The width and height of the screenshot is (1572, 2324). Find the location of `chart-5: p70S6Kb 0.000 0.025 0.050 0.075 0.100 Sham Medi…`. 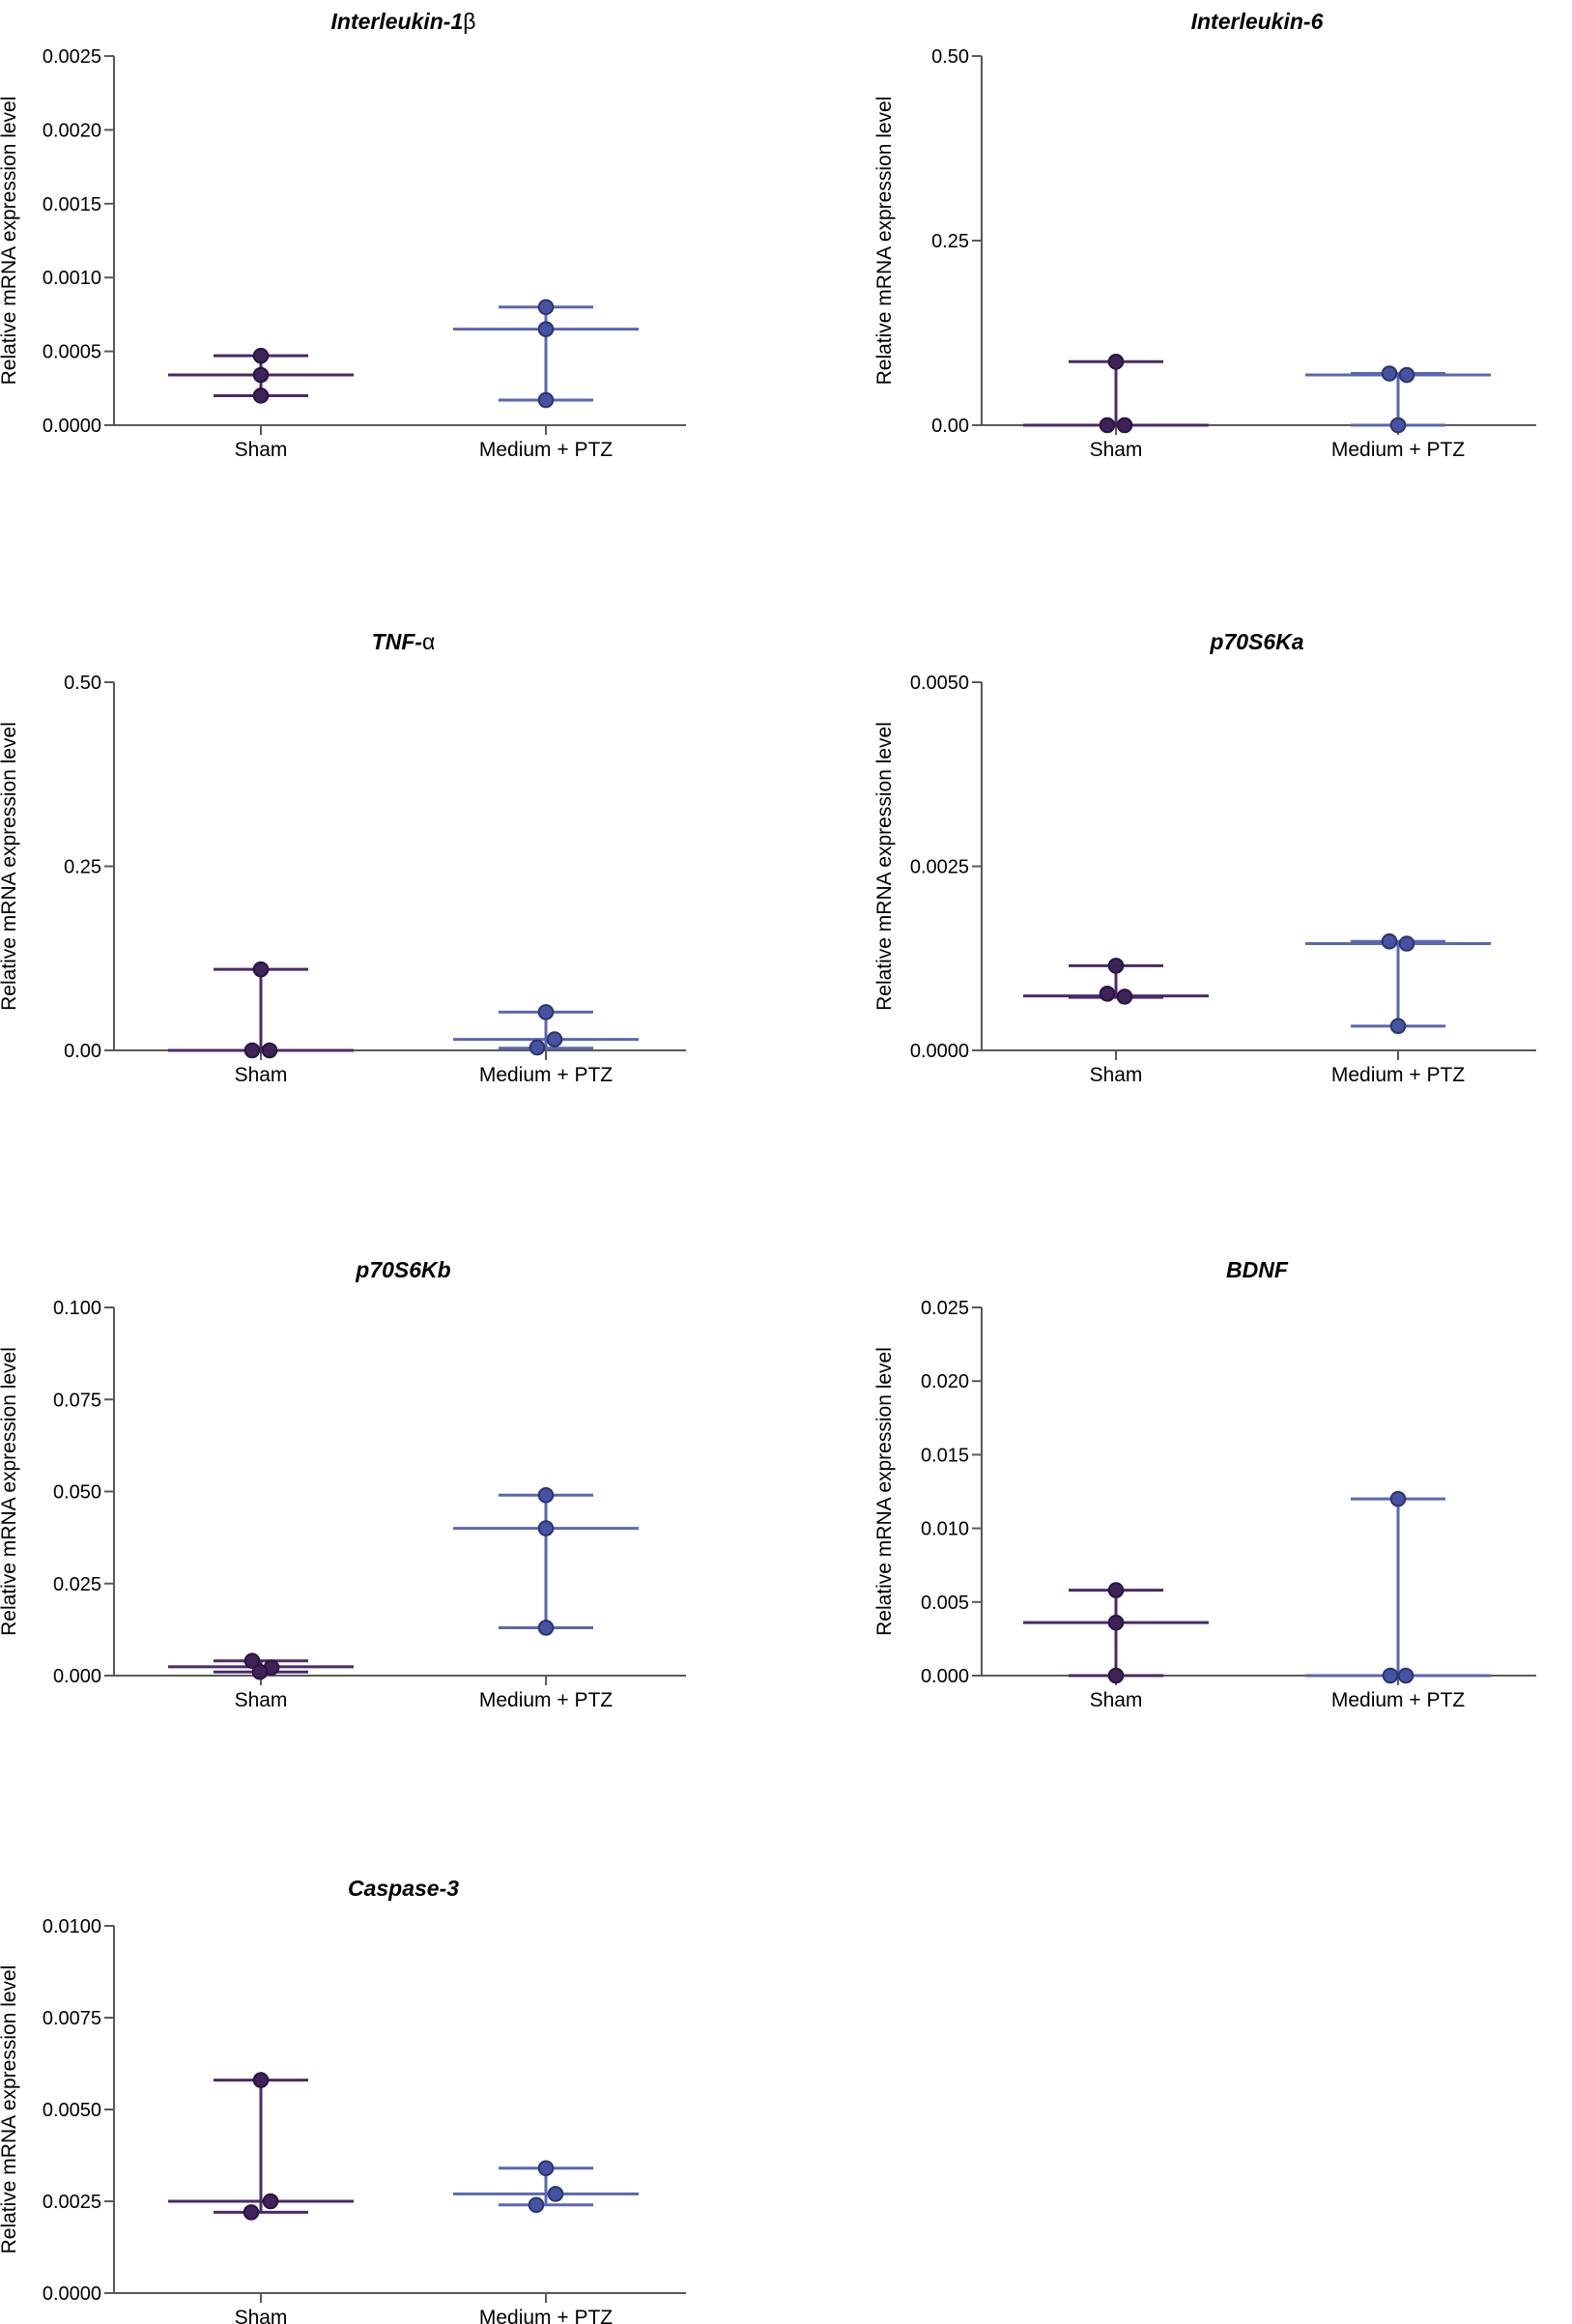

chart-5: p70S6Kb 0.000 0.025 0.050 0.075 0.100 Sham Medi… is located at coordinates (343, 1484).